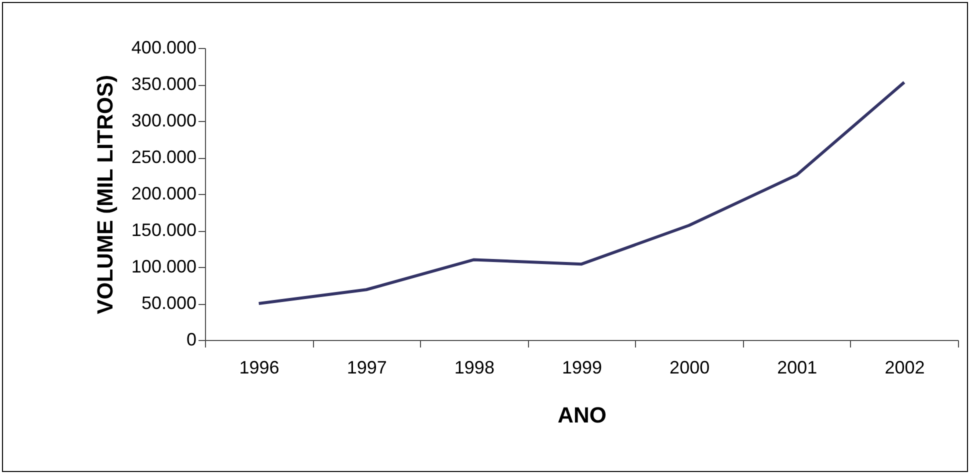 The height and width of the screenshot is (476, 972). Describe the element at coordinates (163, 157) in the screenshot. I see `y-tick-label: 250.000` at that location.